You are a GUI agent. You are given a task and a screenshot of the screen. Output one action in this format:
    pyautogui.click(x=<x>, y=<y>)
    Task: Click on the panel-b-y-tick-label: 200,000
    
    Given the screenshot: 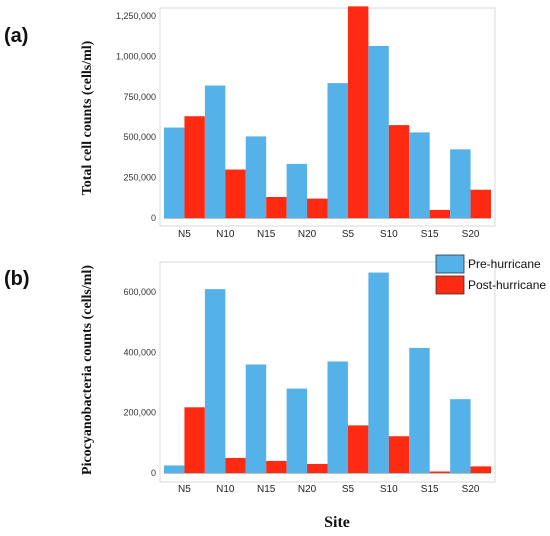 What is the action you would take?
    pyautogui.click(x=139, y=413)
    